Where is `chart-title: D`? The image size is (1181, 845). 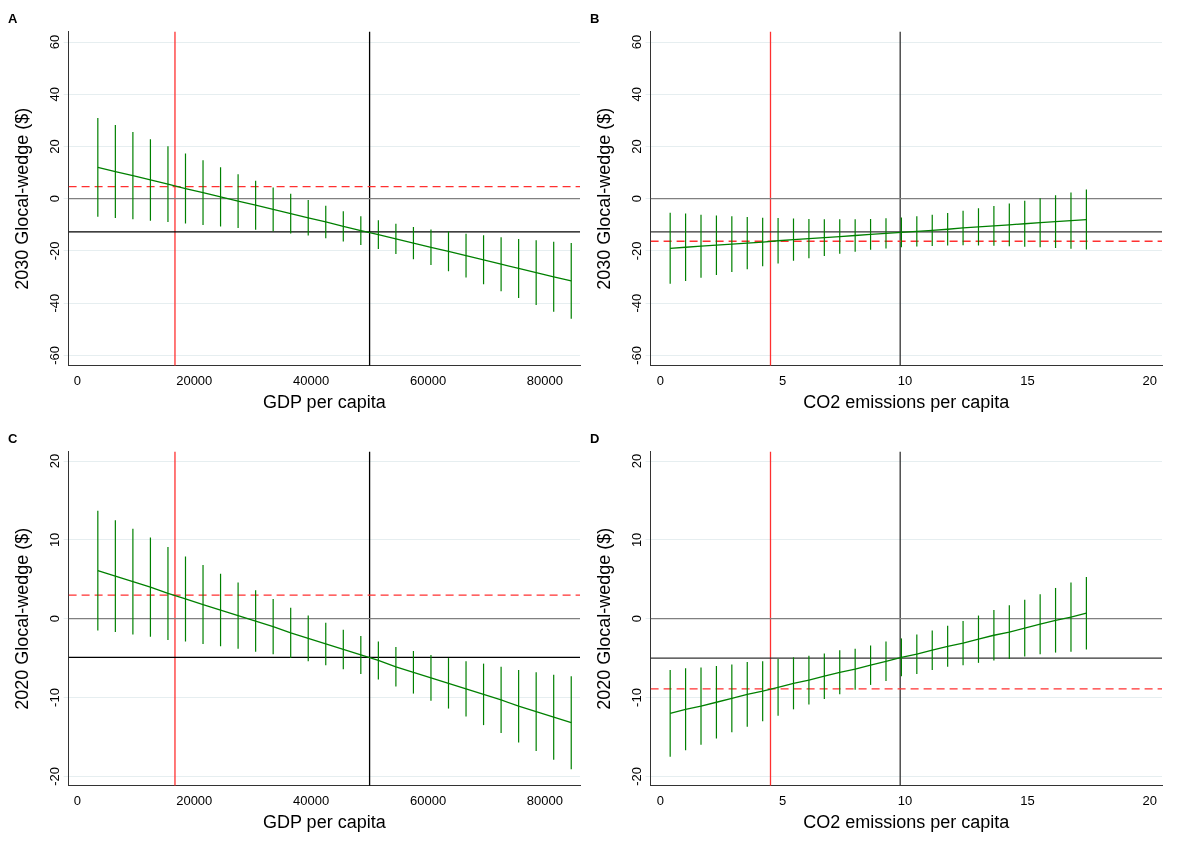 chart-title: D is located at coordinates (595, 439).